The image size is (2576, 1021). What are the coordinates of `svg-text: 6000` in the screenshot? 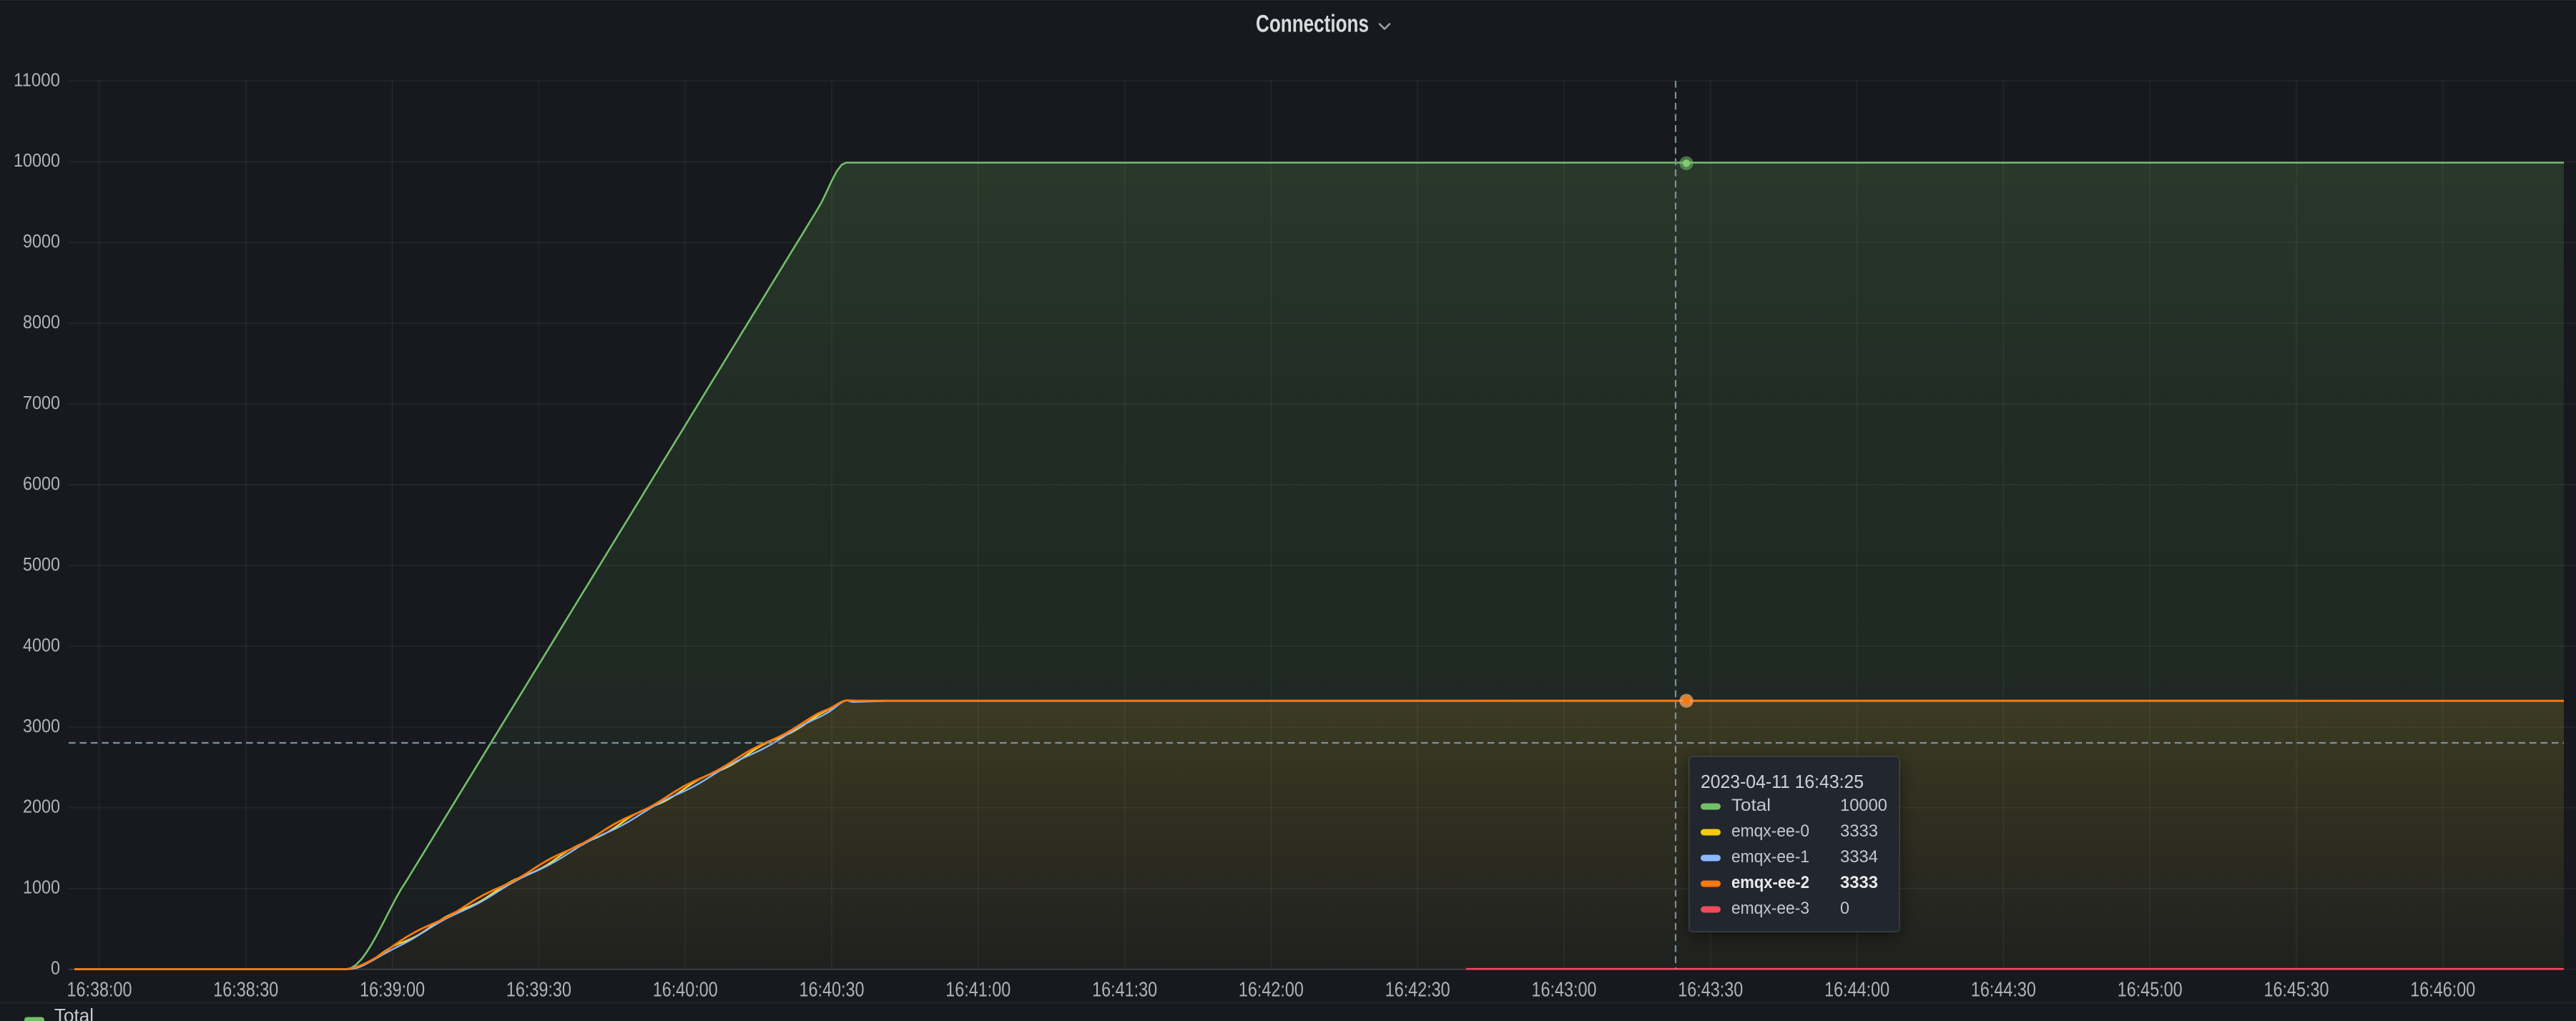 It's located at (41, 483).